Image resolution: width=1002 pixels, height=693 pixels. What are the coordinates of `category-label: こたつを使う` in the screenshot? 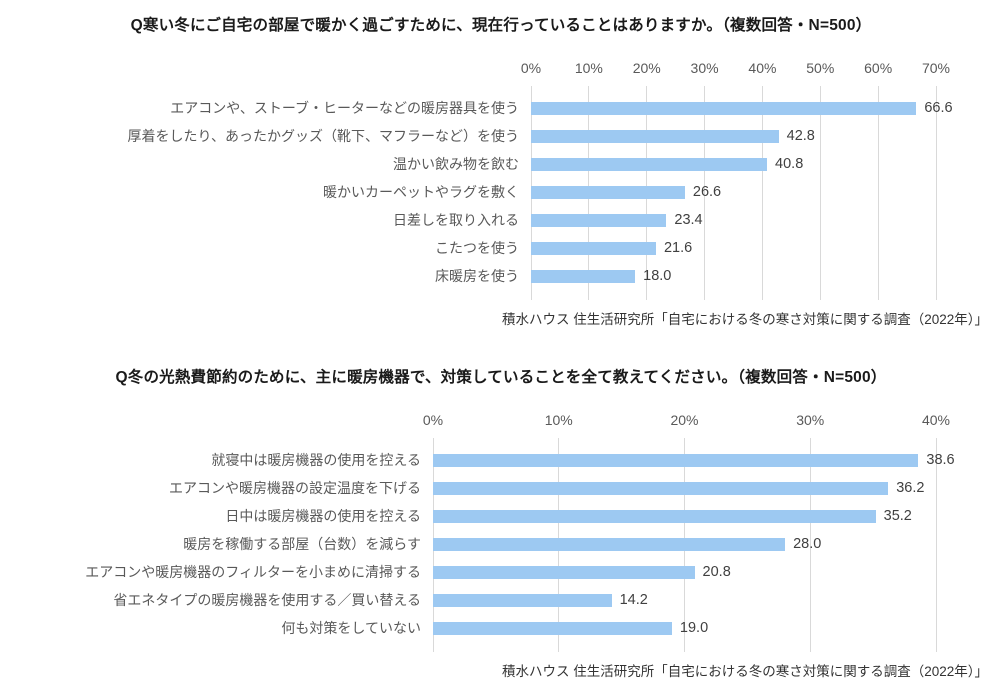 It's located at (477, 248).